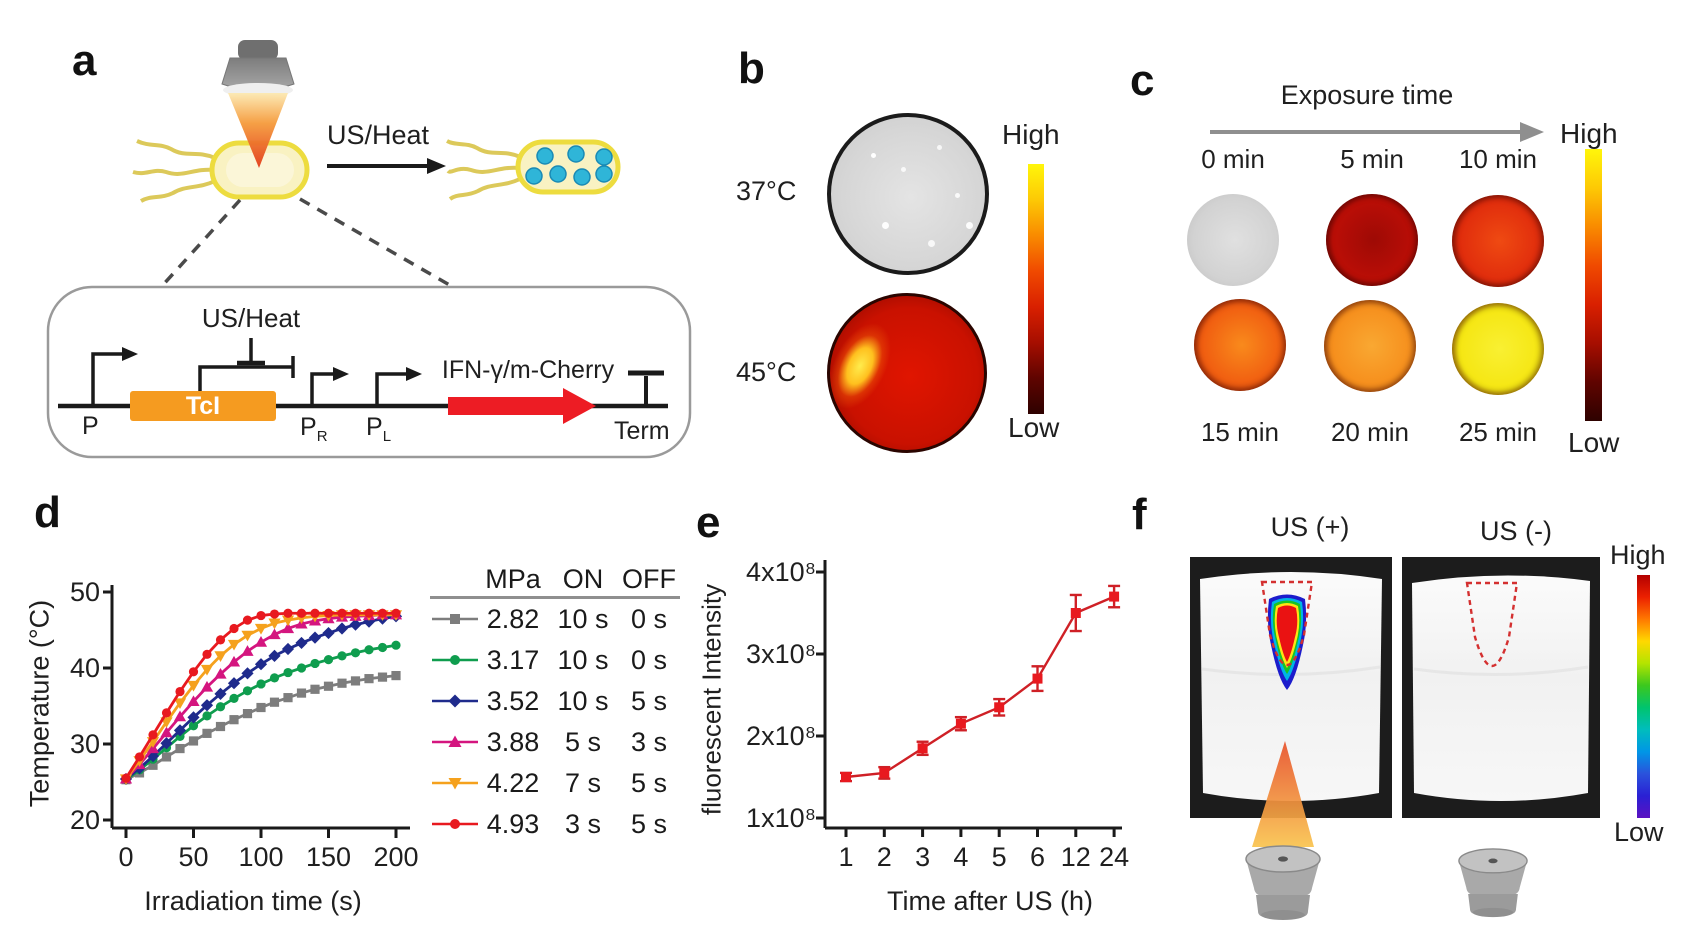  Describe the element at coordinates (1283, 882) in the screenshot. I see `transducer-icon-left` at that location.